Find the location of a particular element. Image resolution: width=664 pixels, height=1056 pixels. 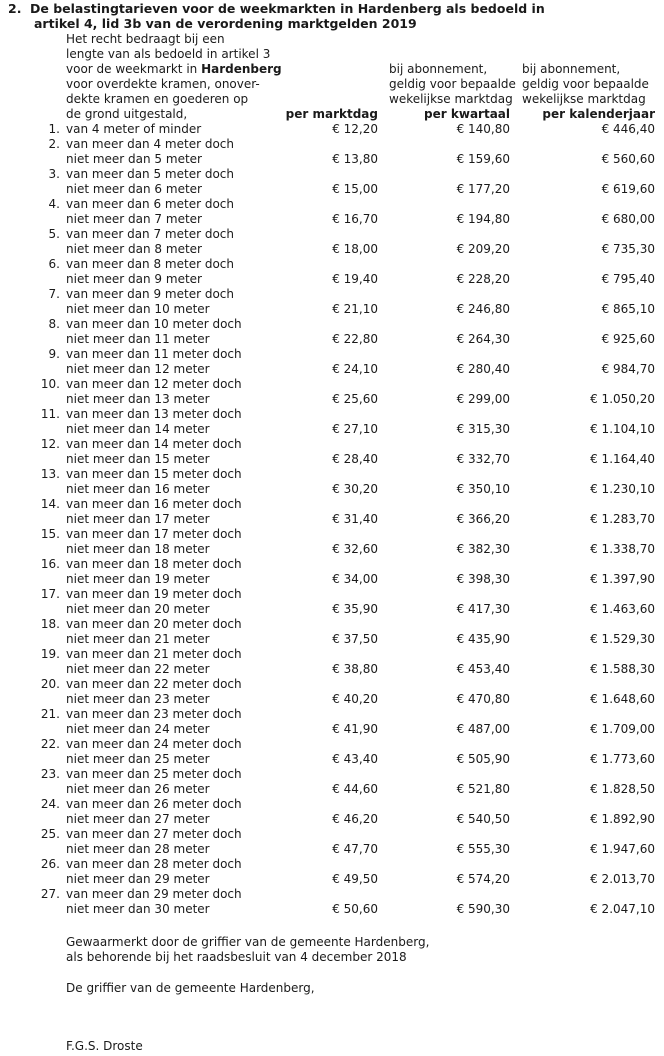

price-per-kwartaal: € 246,80 is located at coordinates (483, 309).